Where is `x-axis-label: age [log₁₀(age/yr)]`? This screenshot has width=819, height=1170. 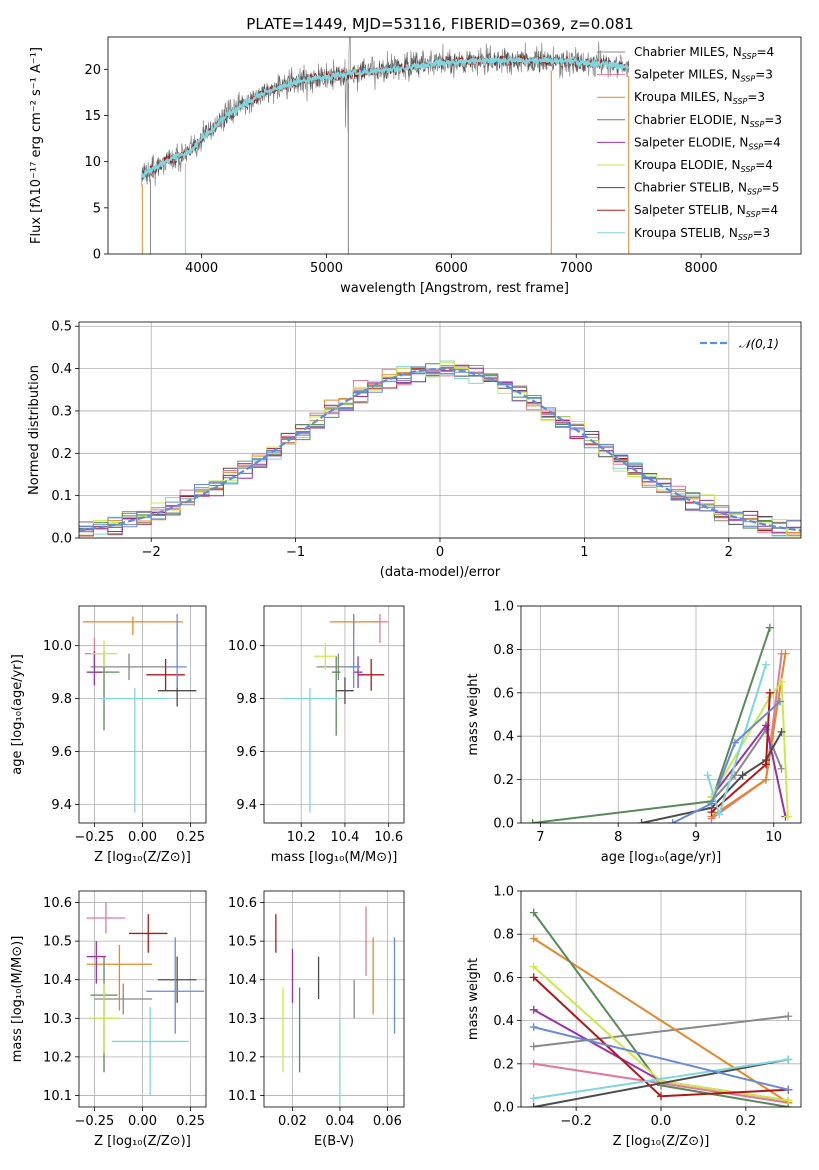
x-axis-label: age [log₁₀(age/yr)] is located at coordinates (661, 857).